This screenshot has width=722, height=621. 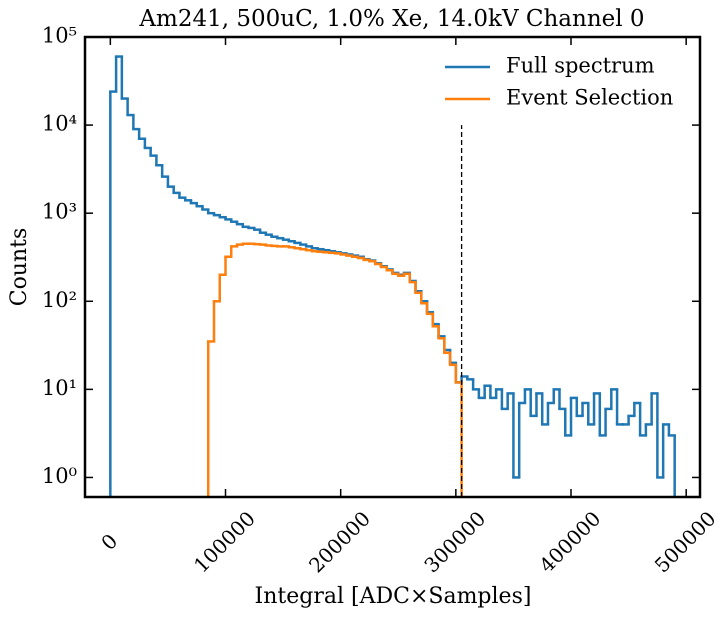 I want to click on chart-title: Am241, 500uC, 1.0% Xe, 14.0kV Channel 0, so click(x=391, y=19).